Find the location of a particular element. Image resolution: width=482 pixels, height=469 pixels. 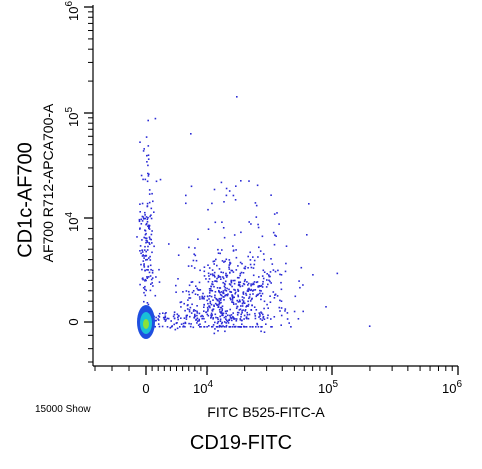

outer-x-axis-title: CD19-FITC is located at coordinates (241, 443).